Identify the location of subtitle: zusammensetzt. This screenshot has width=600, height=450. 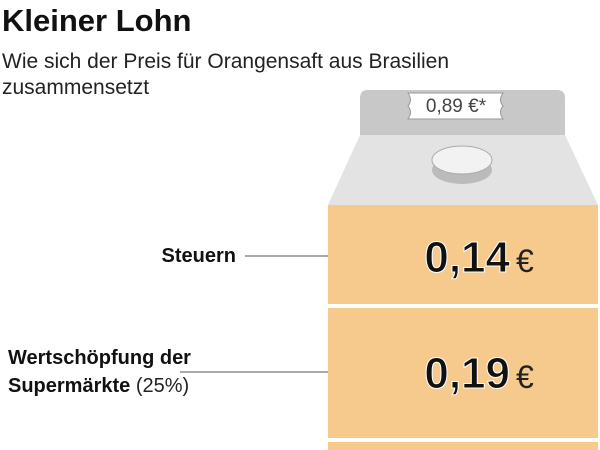
(75, 87).